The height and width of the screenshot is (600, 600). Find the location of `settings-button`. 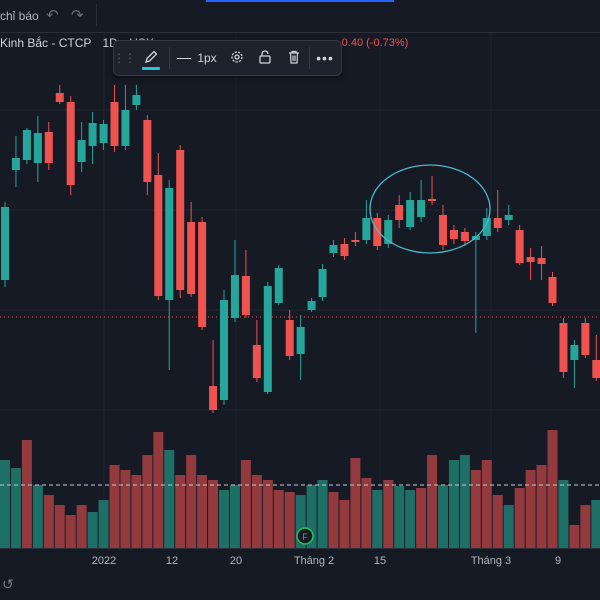

settings-button is located at coordinates (237, 58).